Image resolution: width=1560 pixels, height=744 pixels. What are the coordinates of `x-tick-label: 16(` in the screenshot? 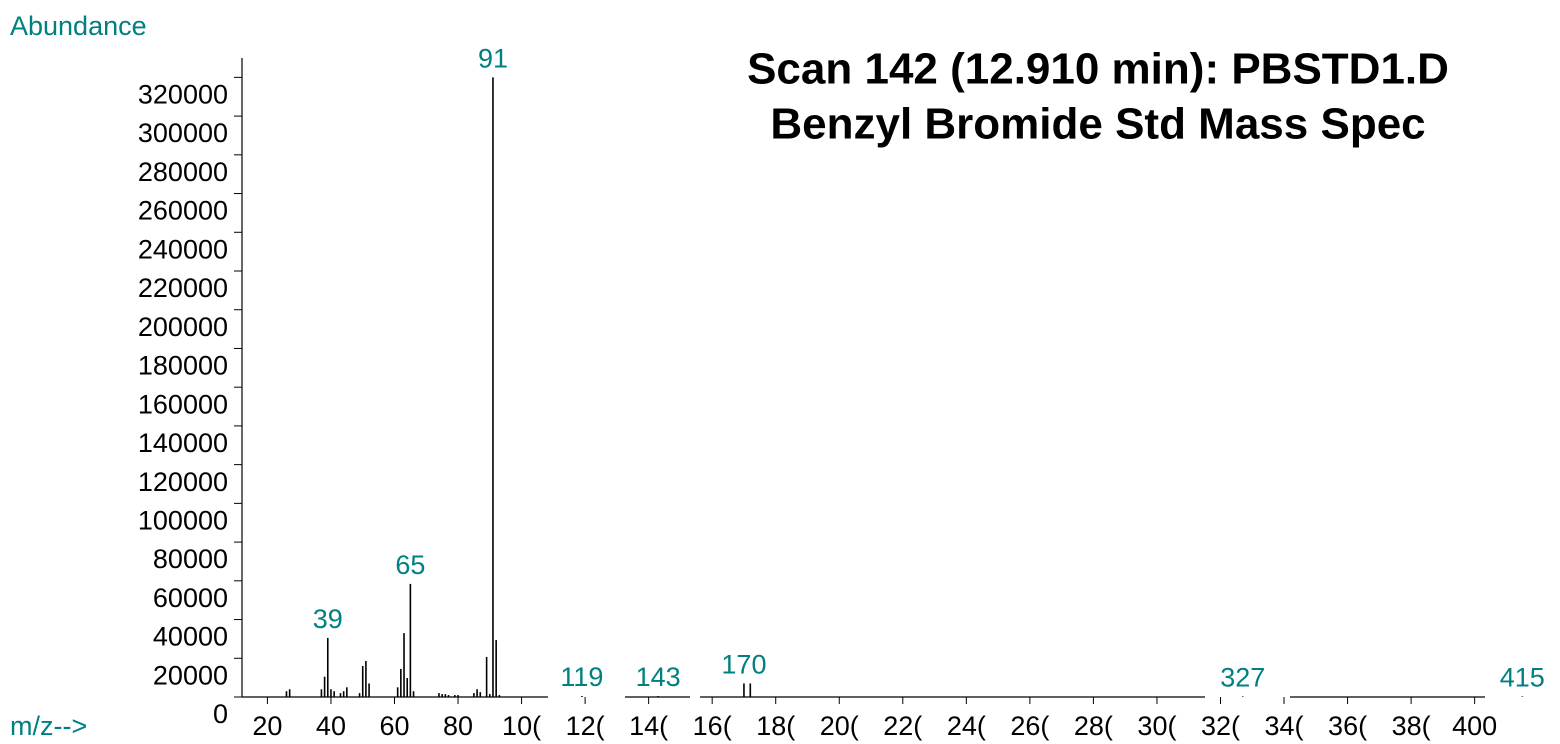 It's located at (712, 726).